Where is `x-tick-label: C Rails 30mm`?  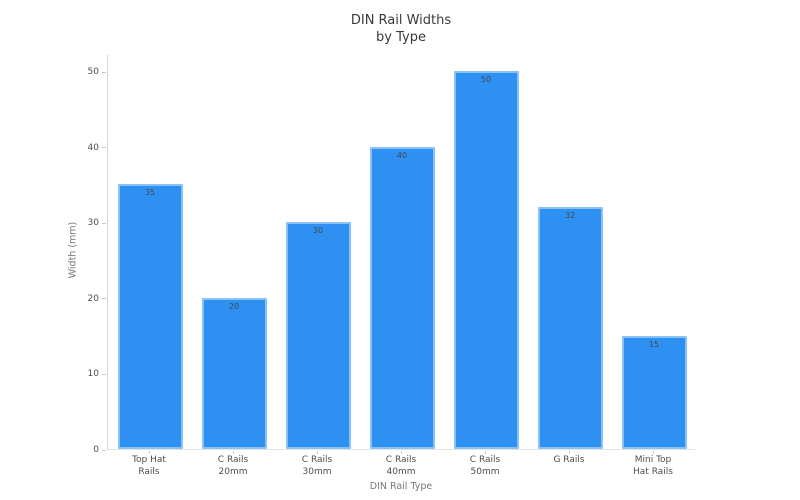 x-tick-label: C Rails 30mm is located at coordinates (317, 466).